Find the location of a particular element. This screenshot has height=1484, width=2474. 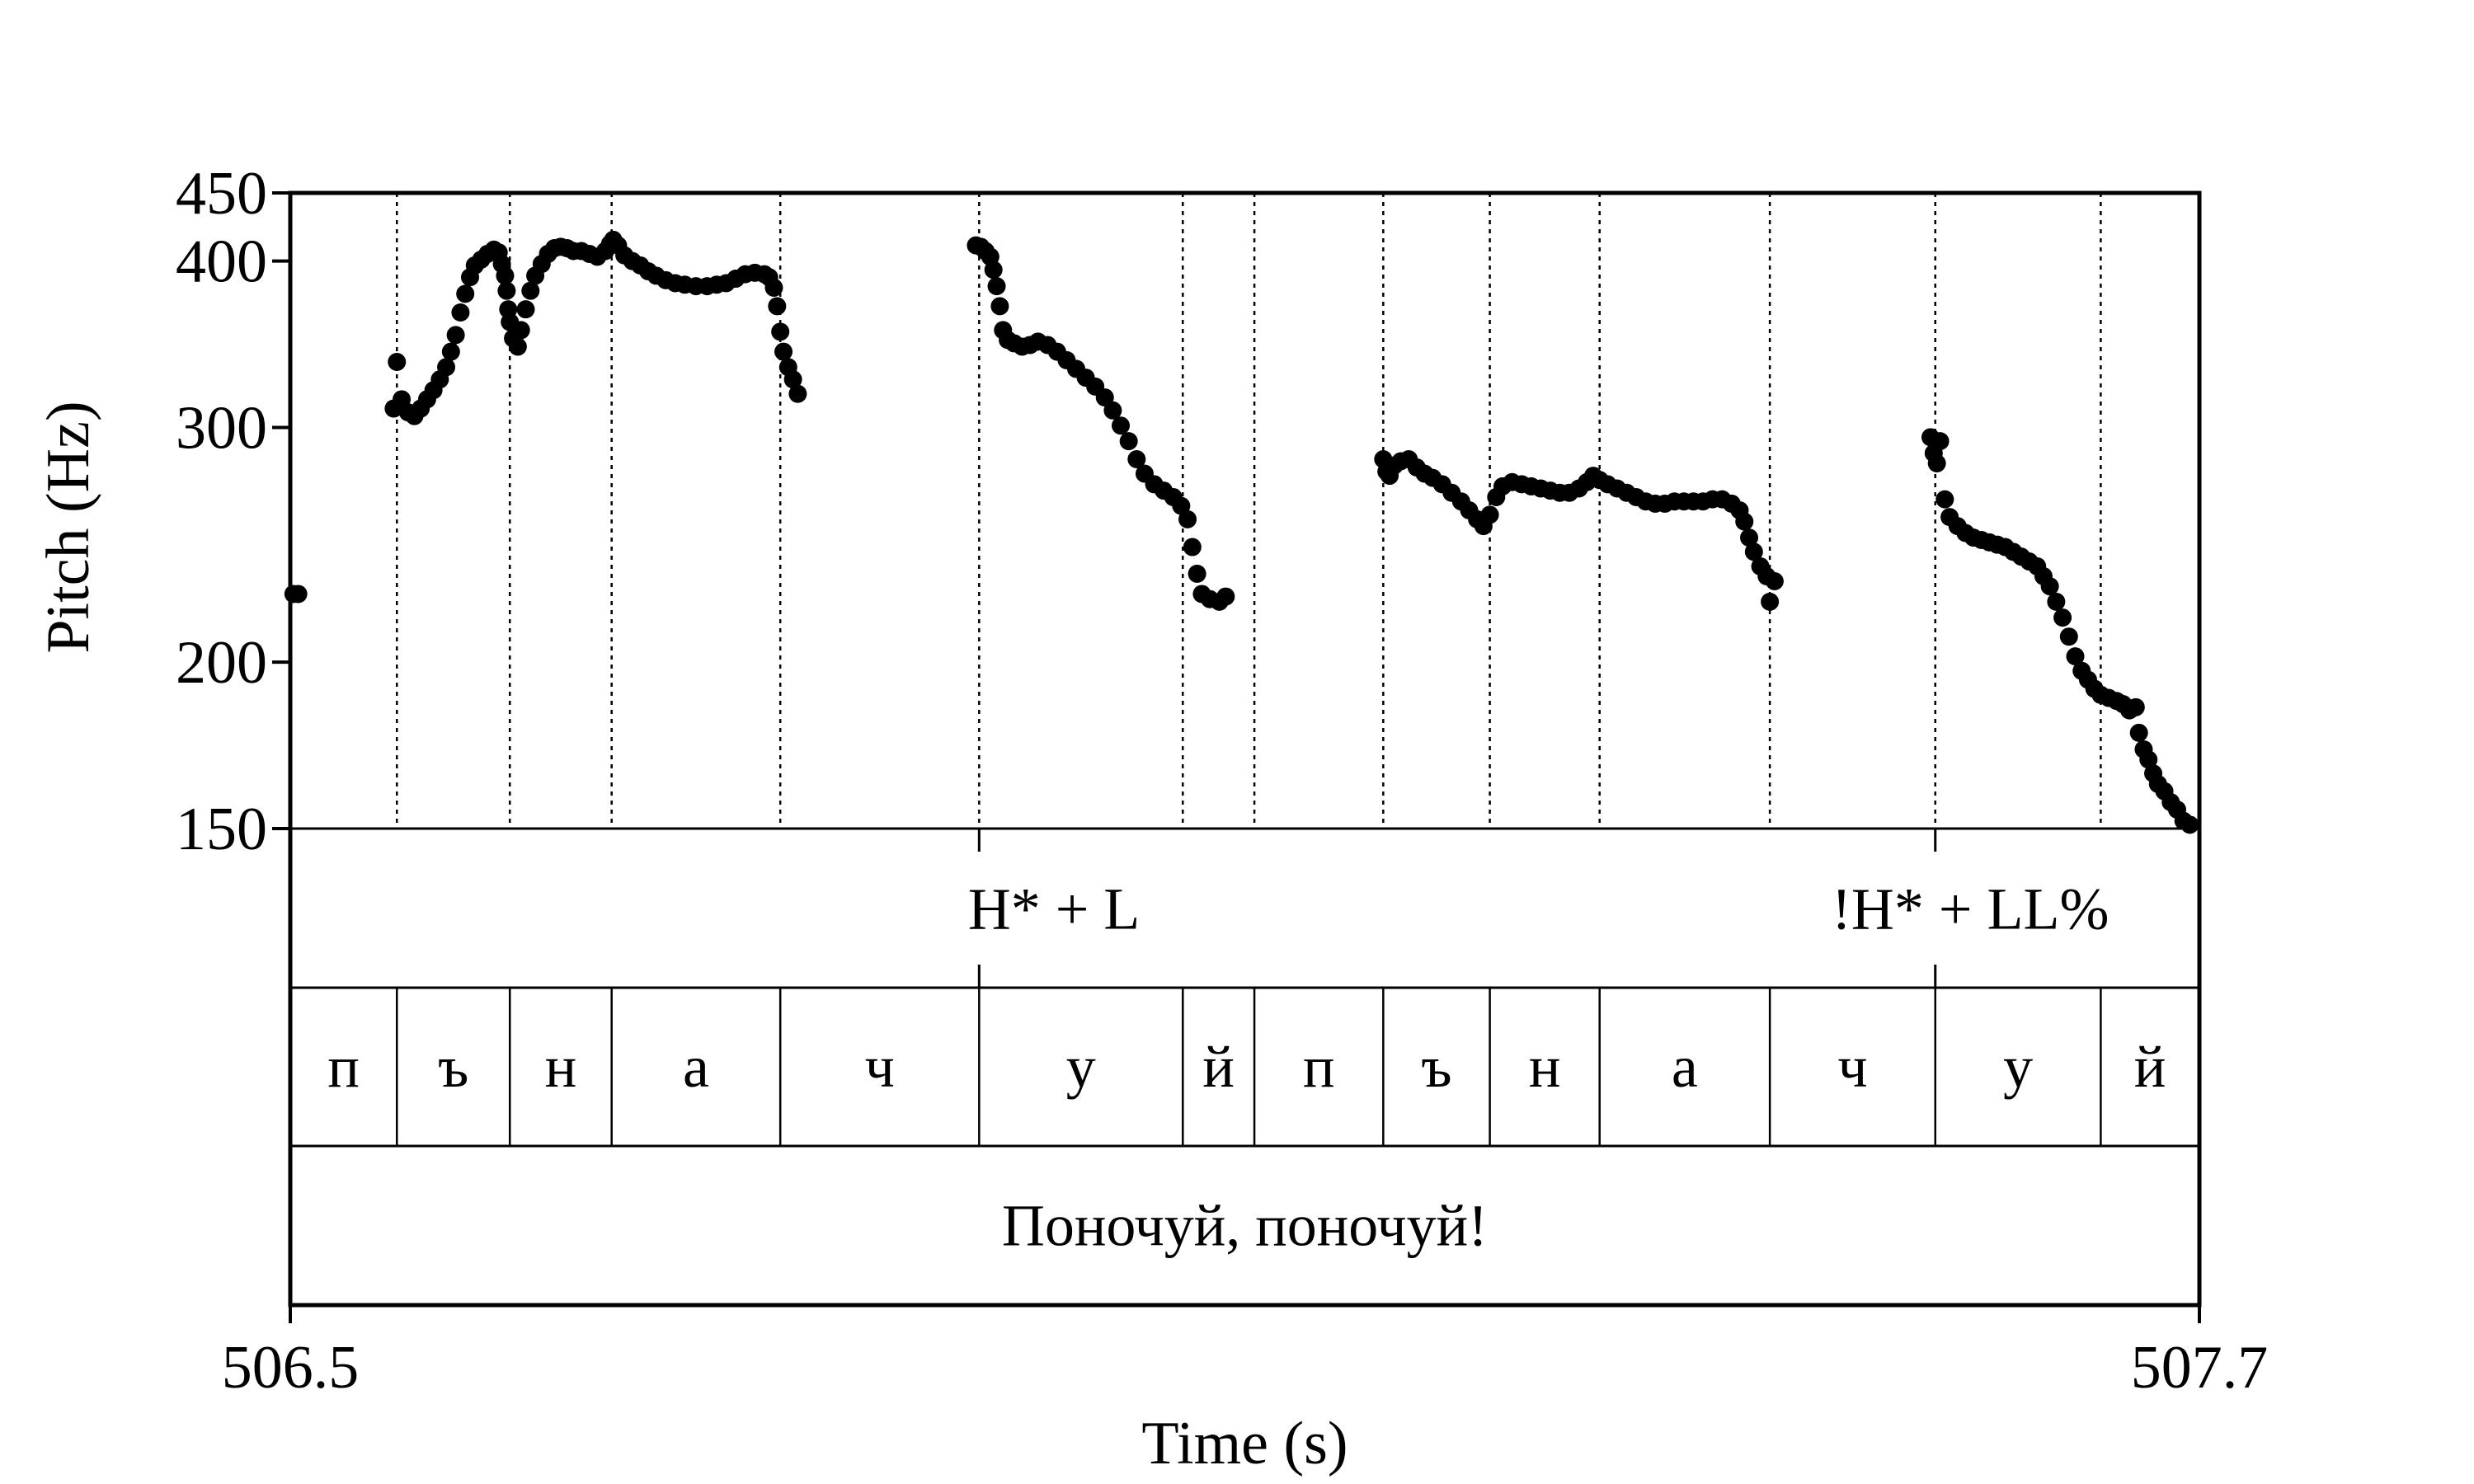

x-axis-title: Time (s) is located at coordinates (1244, 1443).